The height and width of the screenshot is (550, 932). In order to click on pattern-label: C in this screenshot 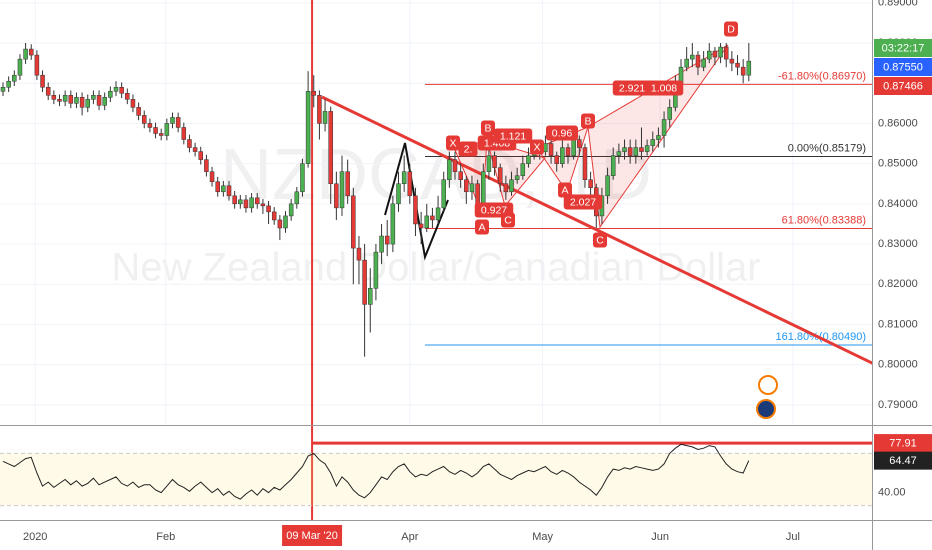, I will do `click(508, 220)`.